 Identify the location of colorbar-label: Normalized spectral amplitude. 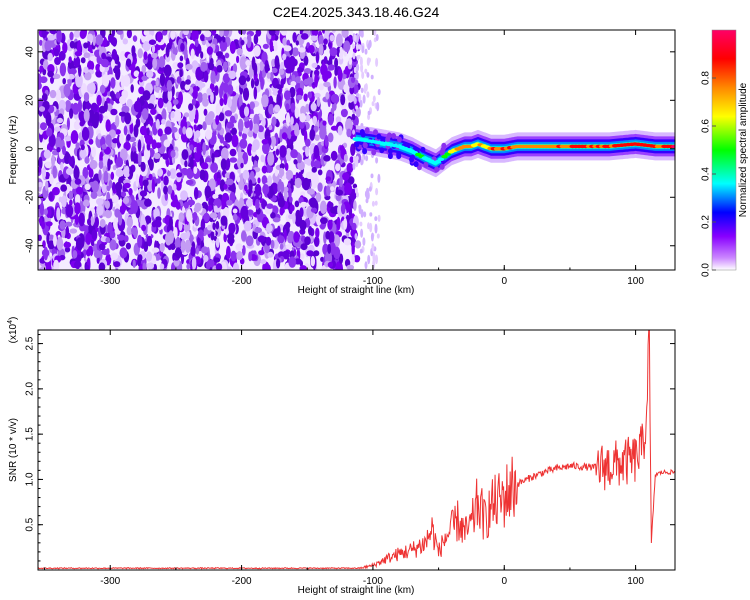
(743, 149).